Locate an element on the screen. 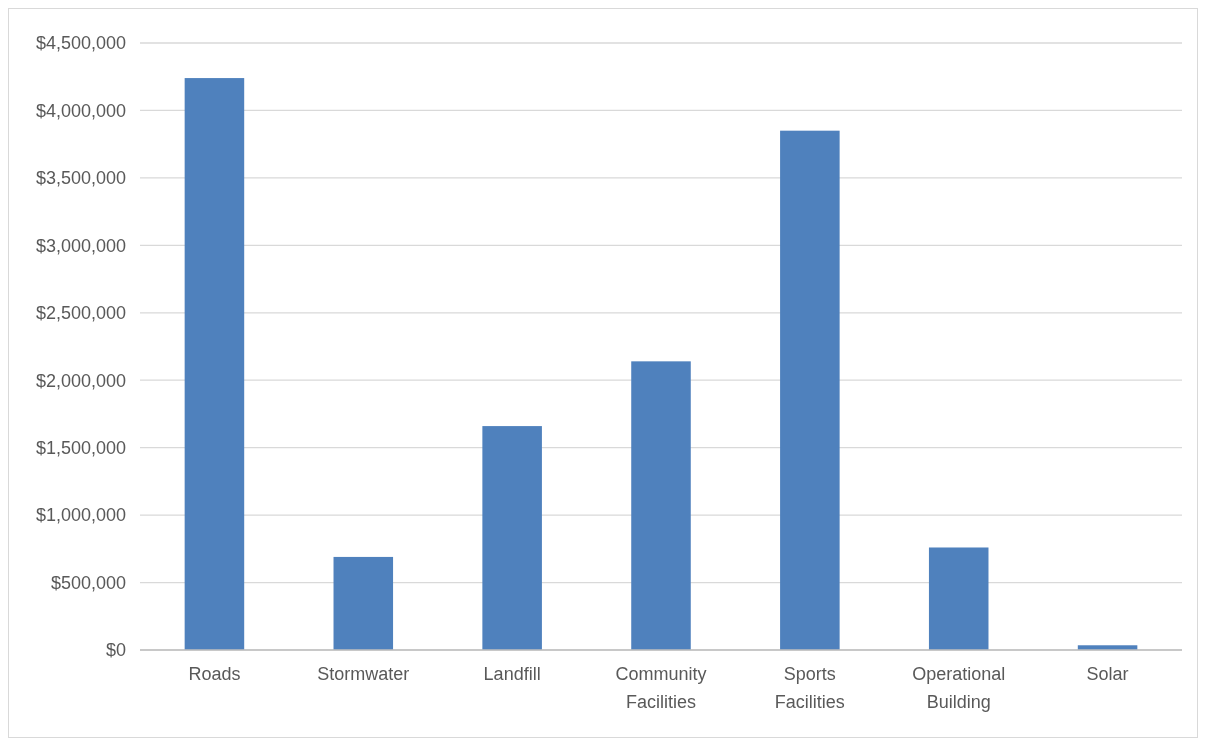 Image resolution: width=1206 pixels, height=746 pixels. x-tick-label: Community Facilities is located at coordinates (661, 688).